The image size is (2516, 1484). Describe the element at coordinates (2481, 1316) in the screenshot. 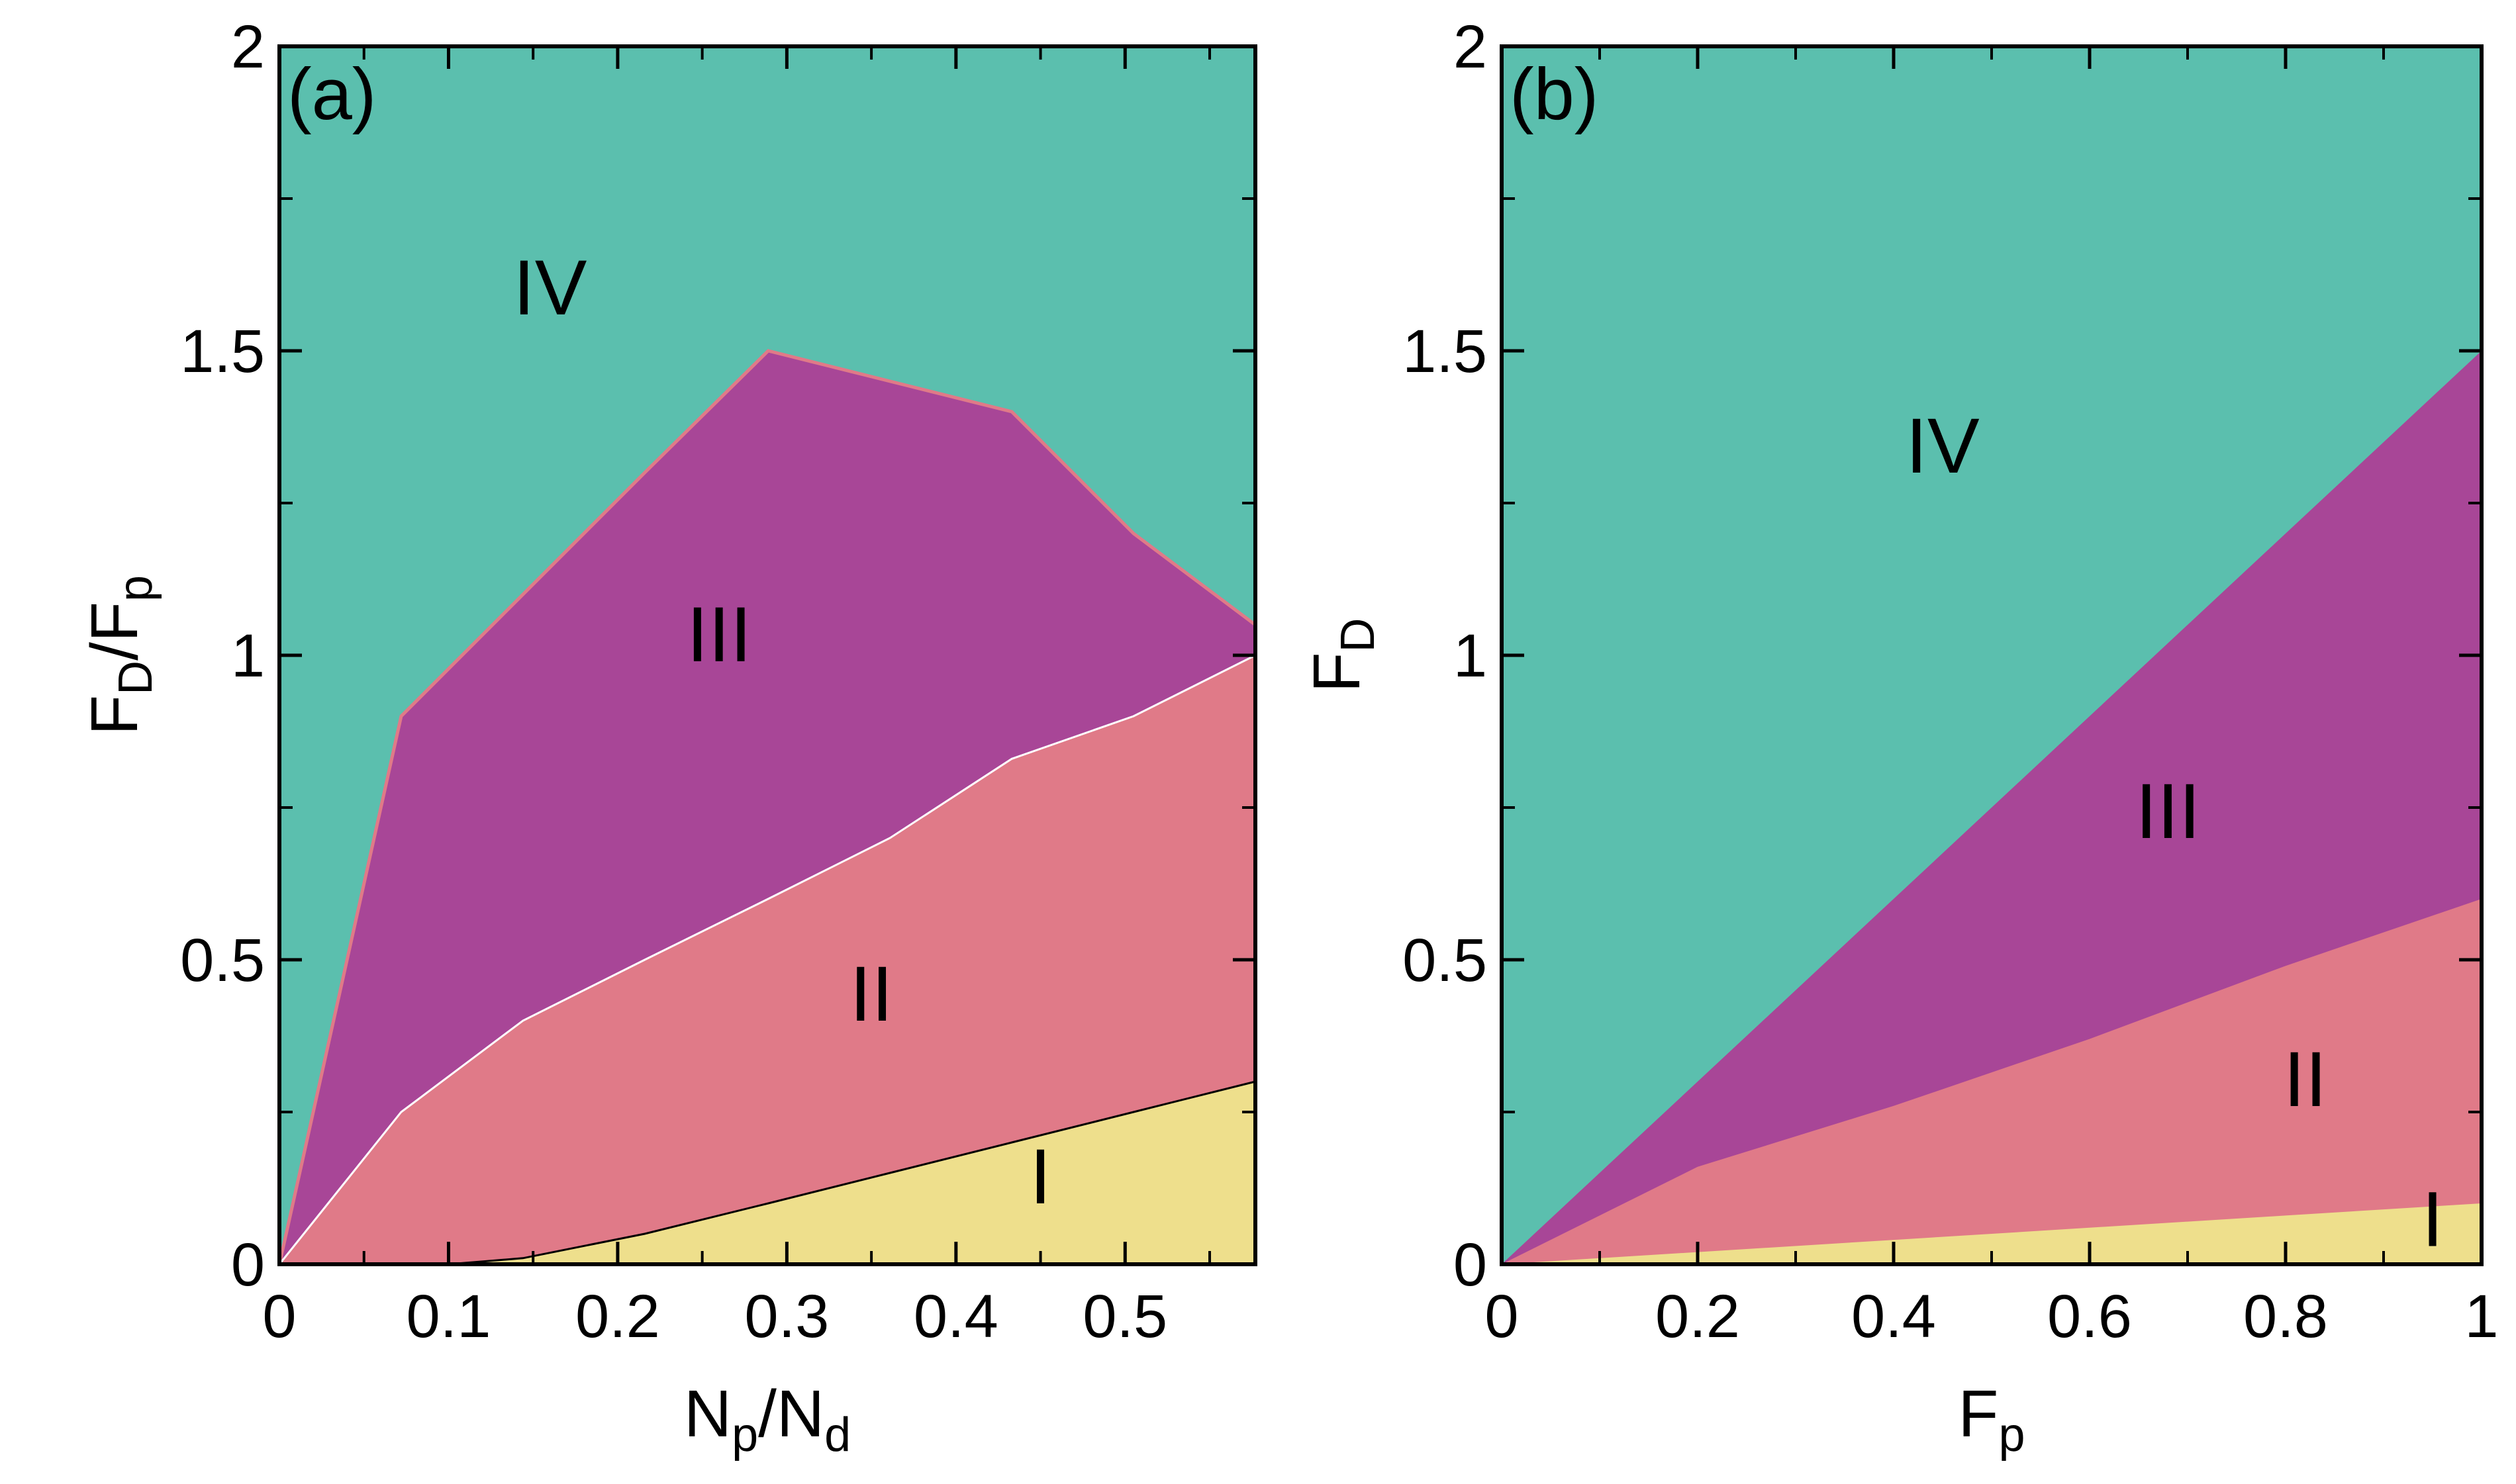

I see `x-tick-label: 1` at that location.